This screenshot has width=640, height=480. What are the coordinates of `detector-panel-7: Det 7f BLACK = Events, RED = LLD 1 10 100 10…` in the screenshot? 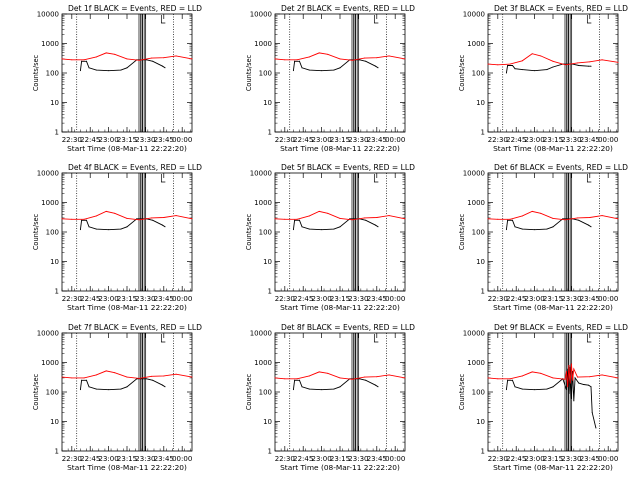 It's located at (117, 397).